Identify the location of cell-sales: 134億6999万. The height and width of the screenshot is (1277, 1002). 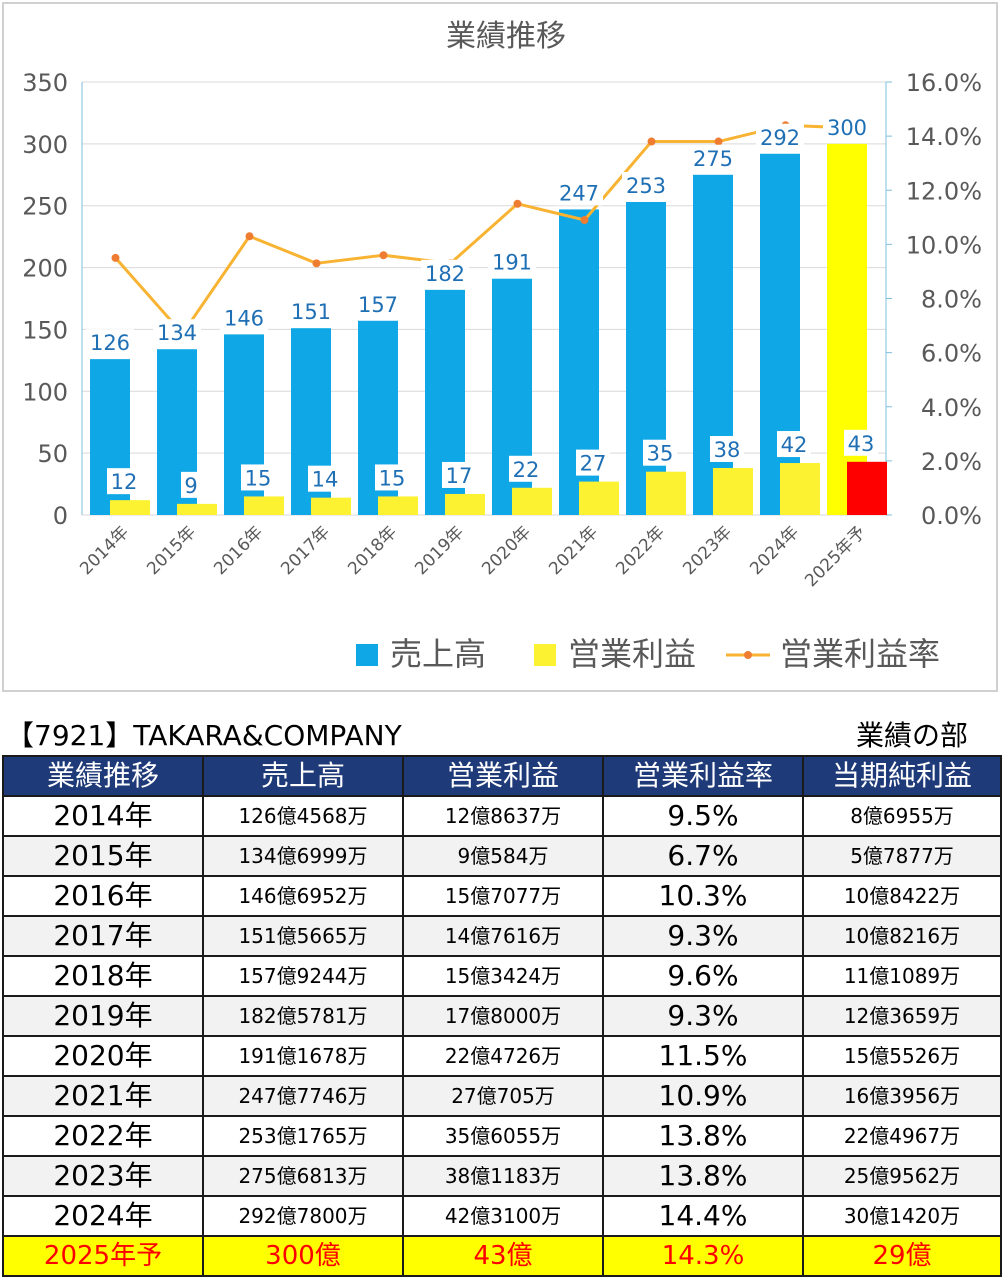
(303, 856).